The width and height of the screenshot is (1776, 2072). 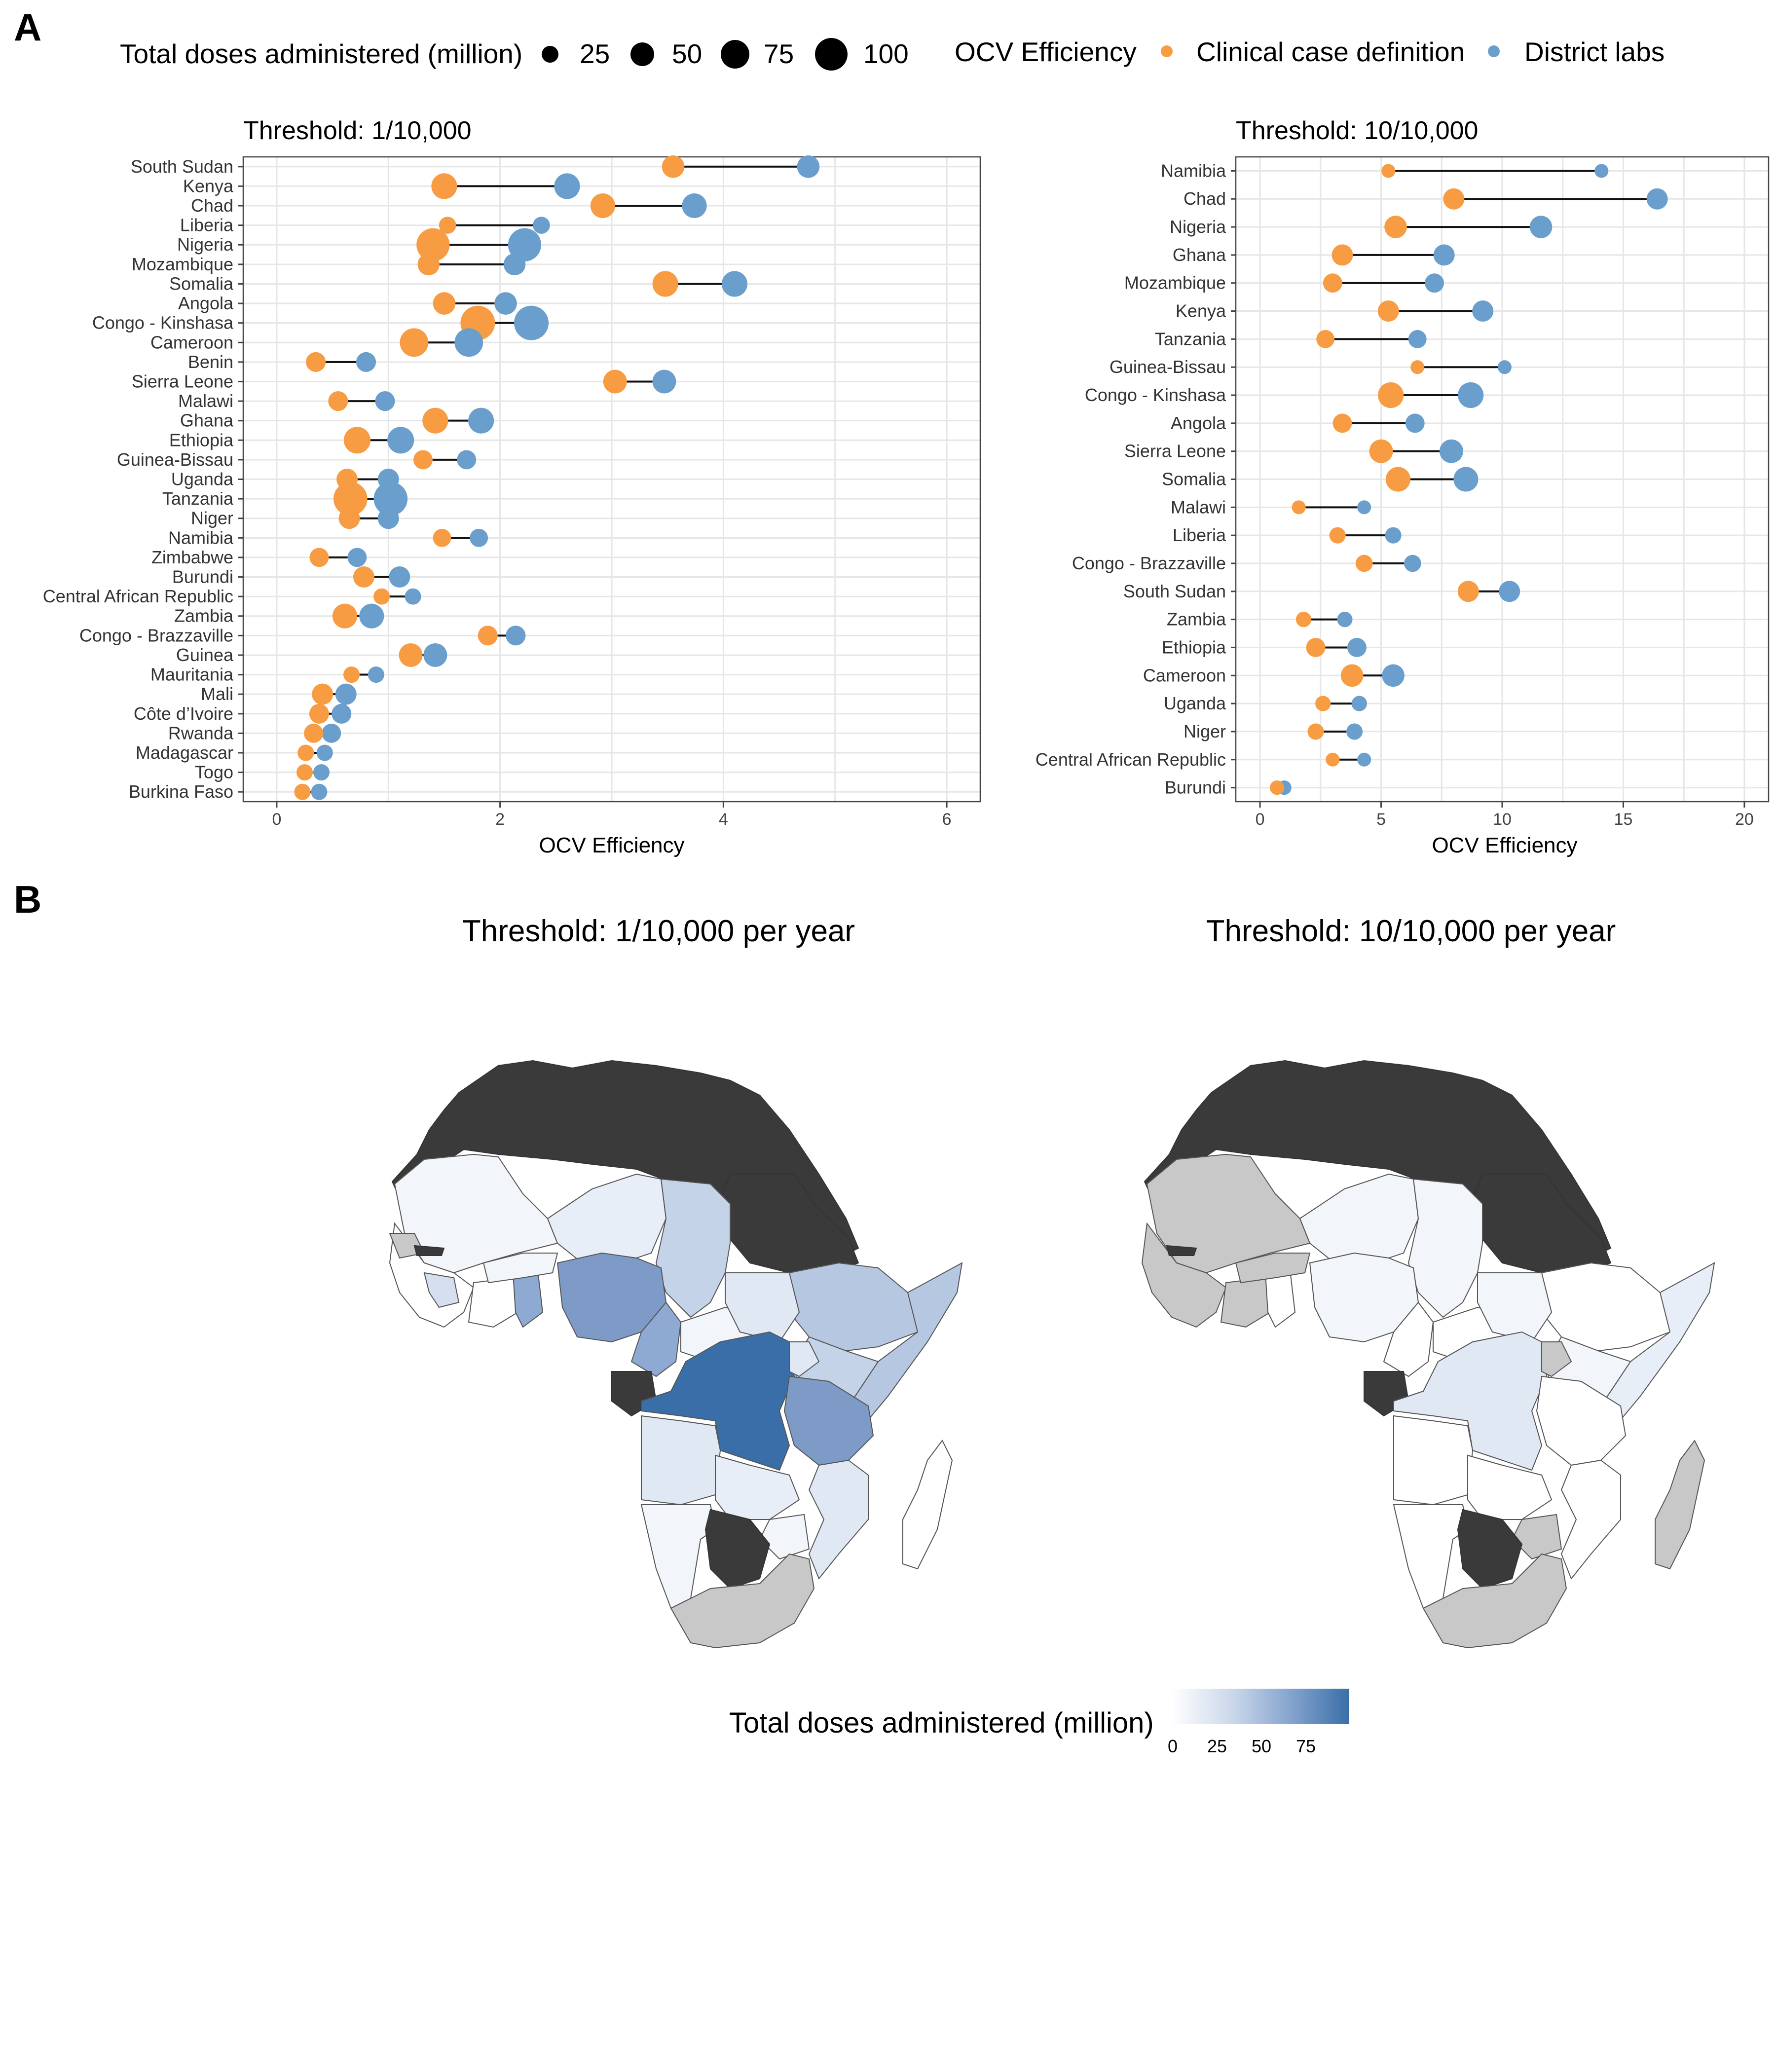 I want to click on map-region-namibia, so click(x=1431, y=1557).